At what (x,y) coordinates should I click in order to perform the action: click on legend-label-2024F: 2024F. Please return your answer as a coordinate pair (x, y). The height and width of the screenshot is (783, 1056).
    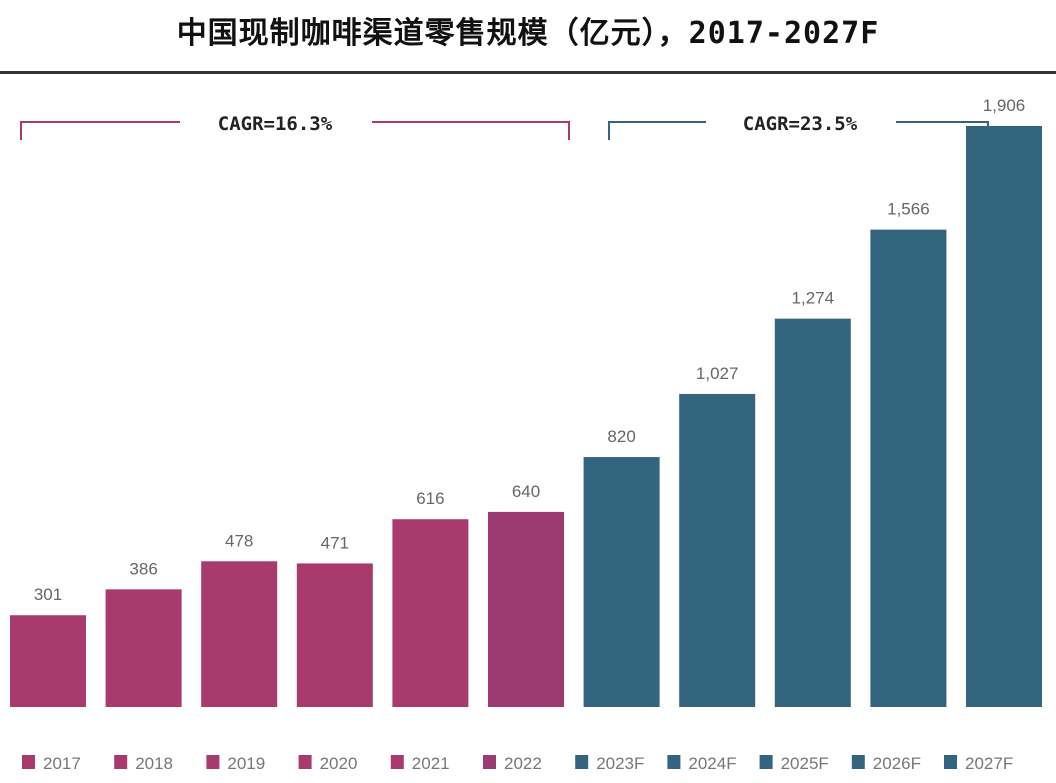
    Looking at the image, I should click on (712, 763).